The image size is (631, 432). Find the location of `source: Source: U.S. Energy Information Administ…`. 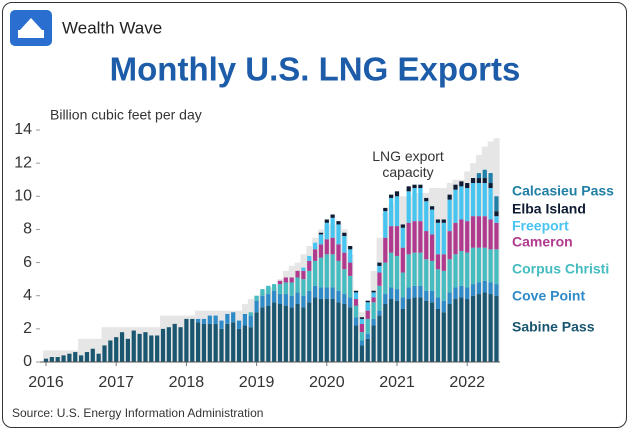

source: Source: U.S. Energy Information Administ… is located at coordinates (137, 413).